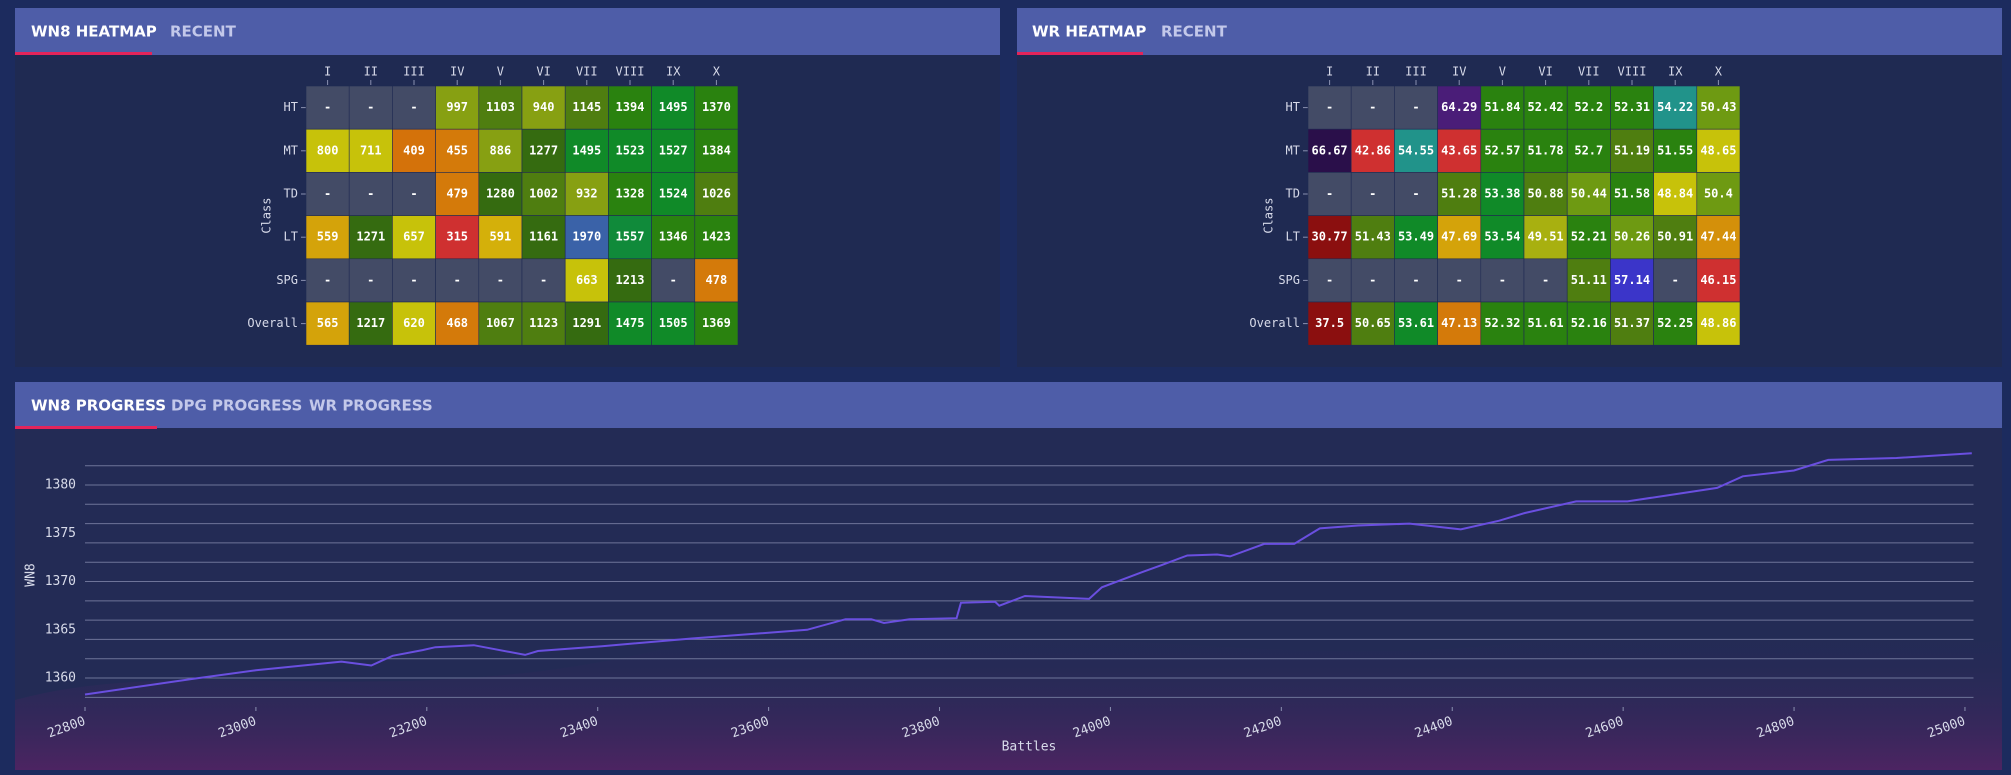 Image resolution: width=2011 pixels, height=775 pixels. What do you see at coordinates (1632, 150) in the screenshot?
I see `cell-value: 51.19` at bounding box center [1632, 150].